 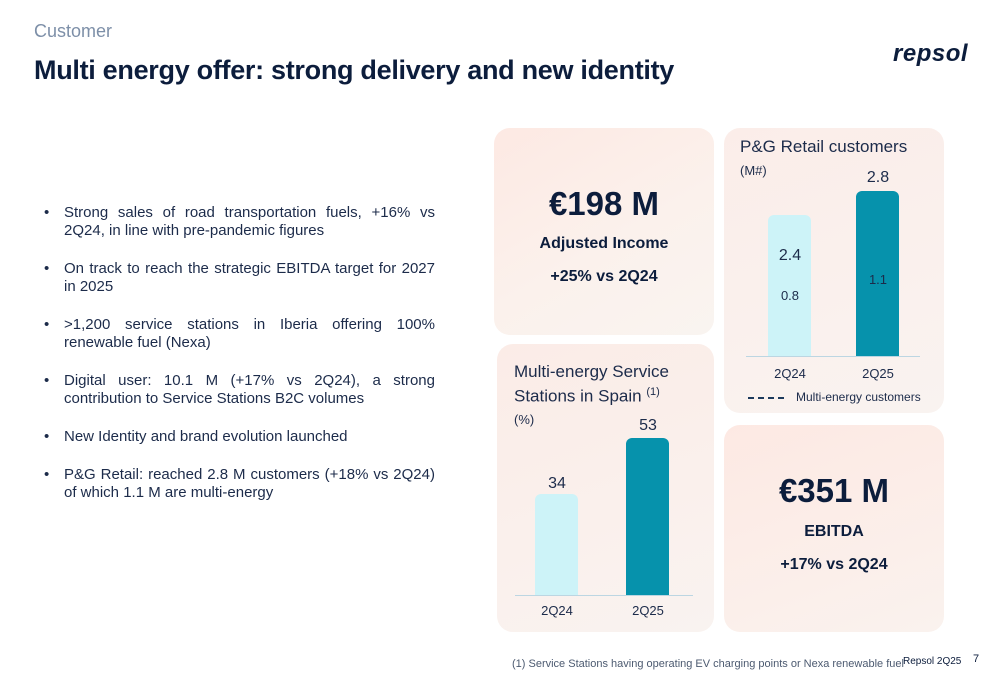 I want to click on retail-chart-title: P&G Retail customers, so click(x=824, y=146).